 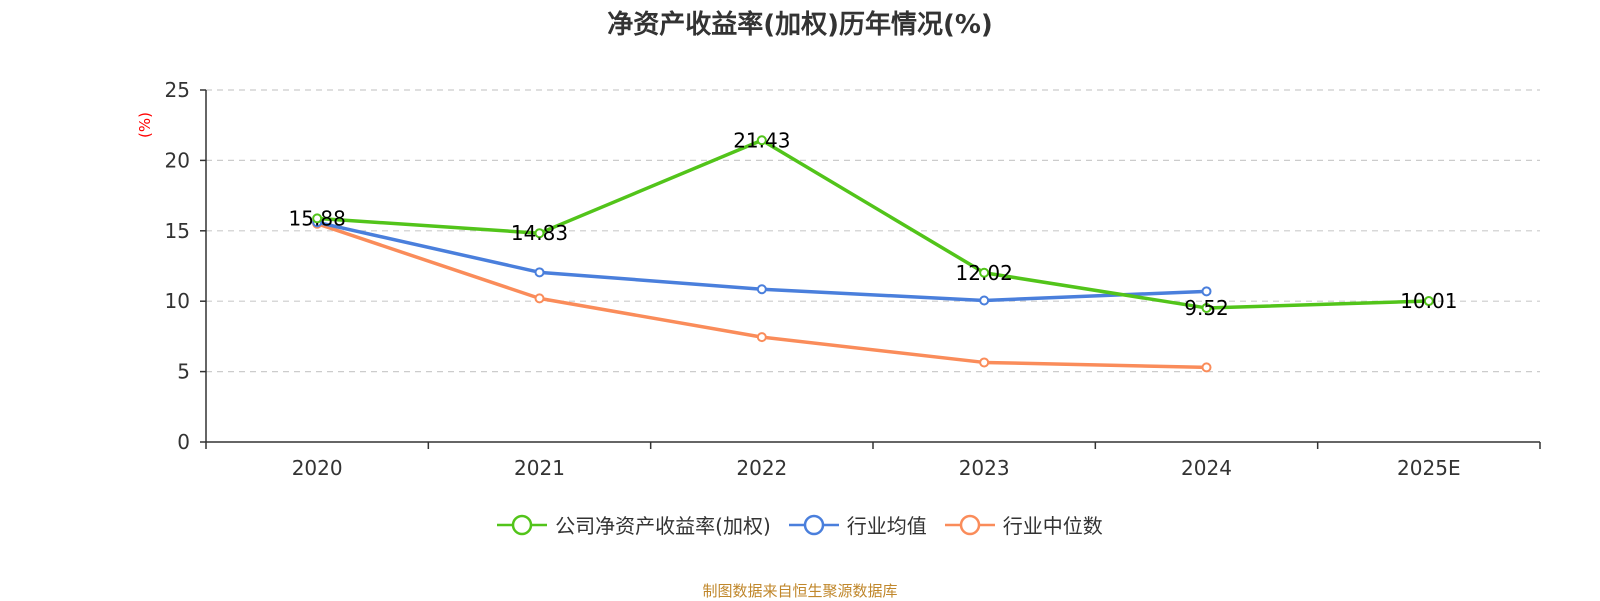 I want to click on x-tick-label: 2024, so click(x=1206, y=468).